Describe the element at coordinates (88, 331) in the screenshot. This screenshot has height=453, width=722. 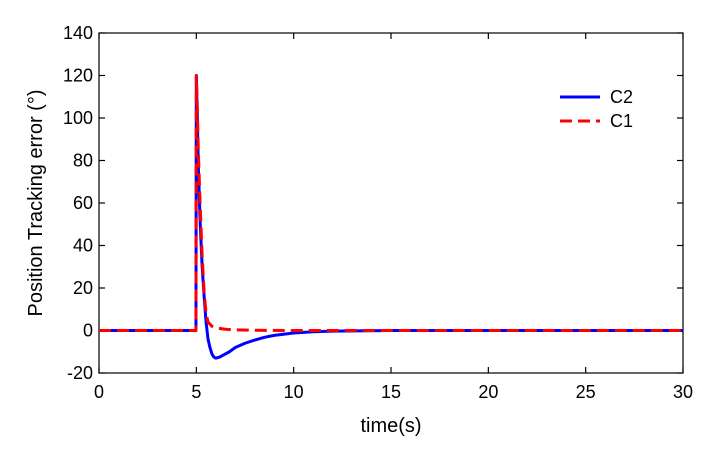
I see `y-tick-label: 0` at that location.